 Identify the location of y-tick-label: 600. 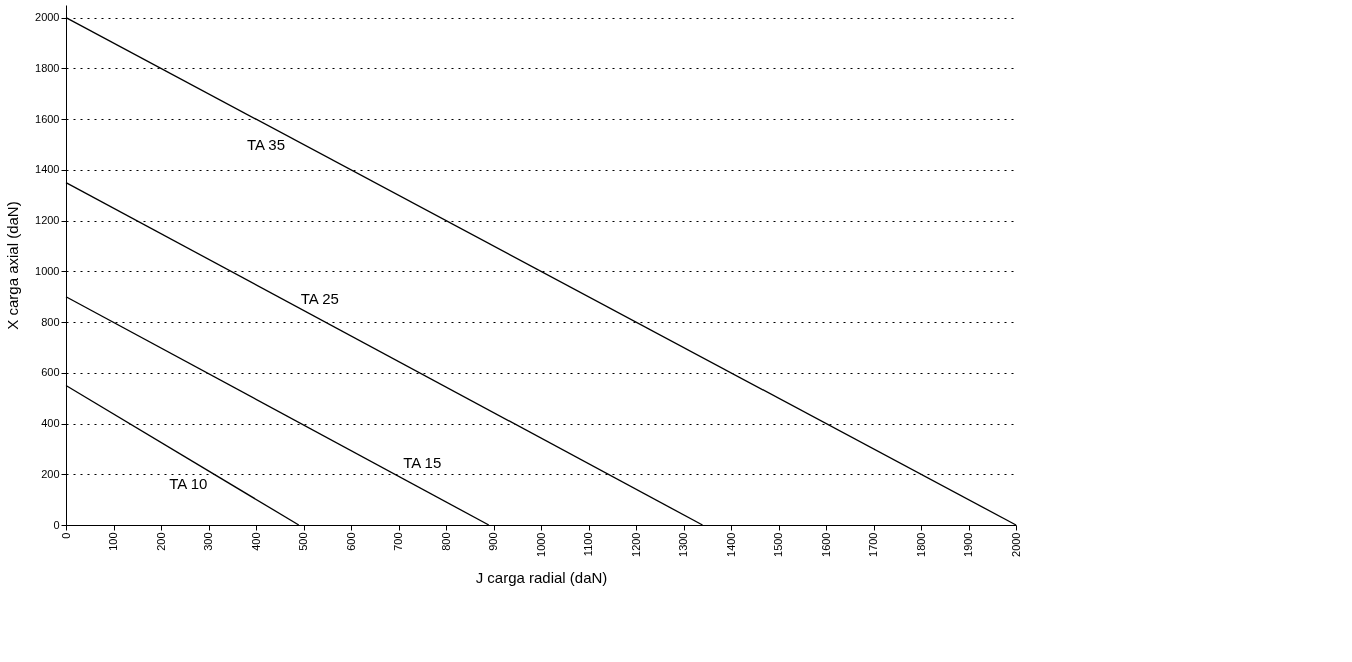
(50, 372).